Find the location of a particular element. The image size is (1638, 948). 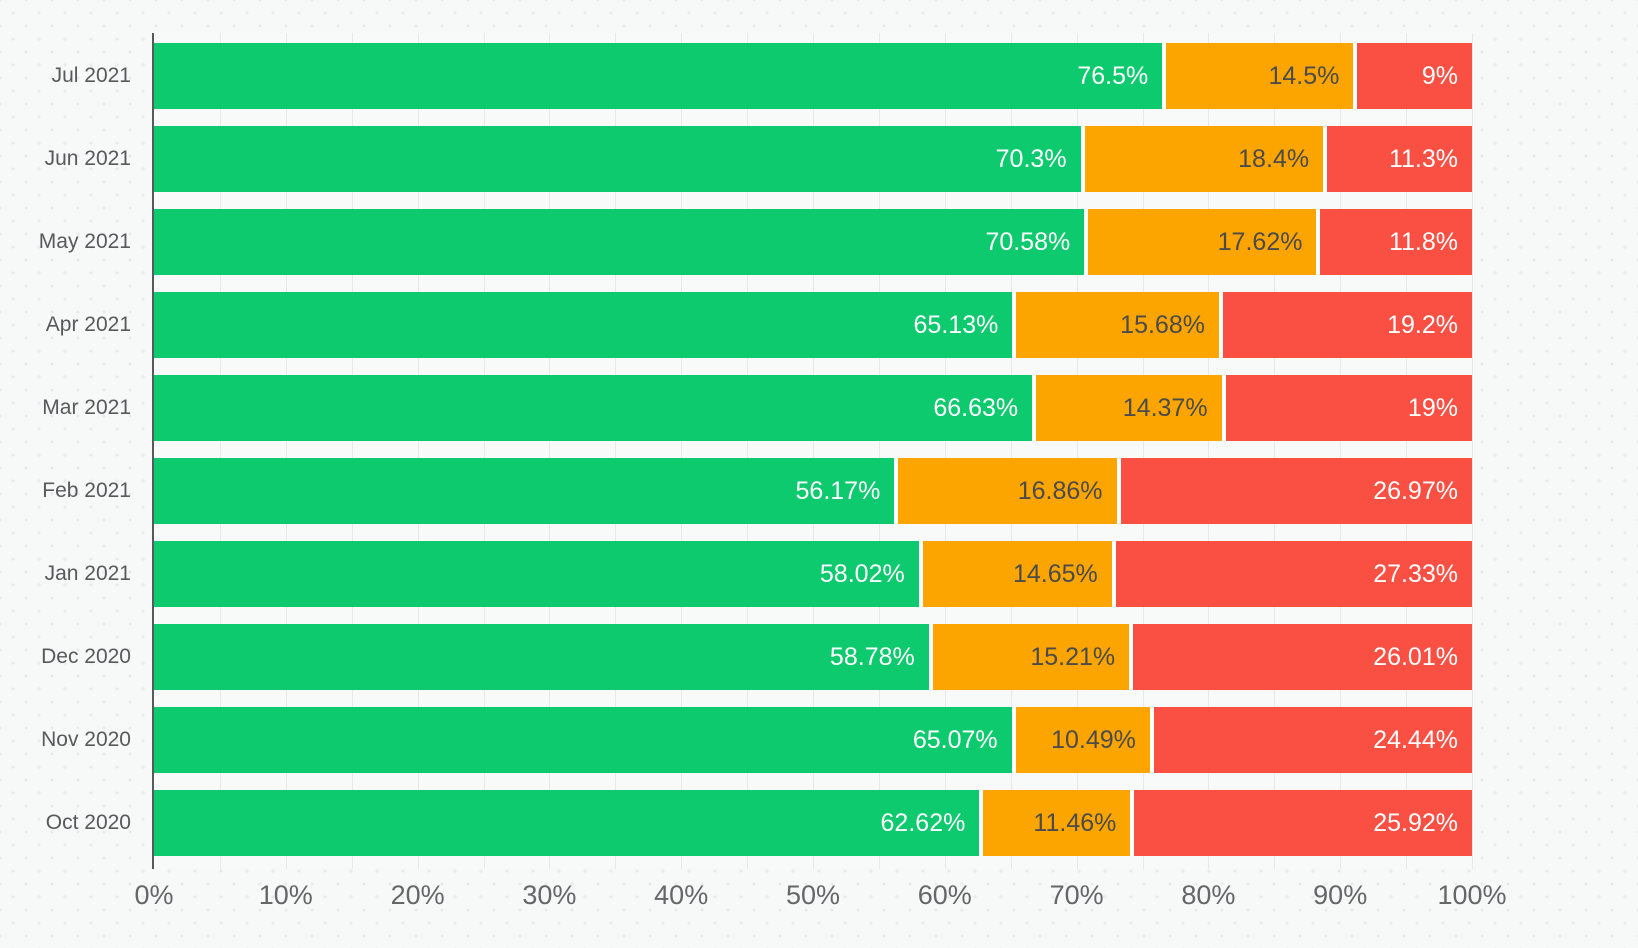

bar-segment-red: 19.2% is located at coordinates (1345, 325).